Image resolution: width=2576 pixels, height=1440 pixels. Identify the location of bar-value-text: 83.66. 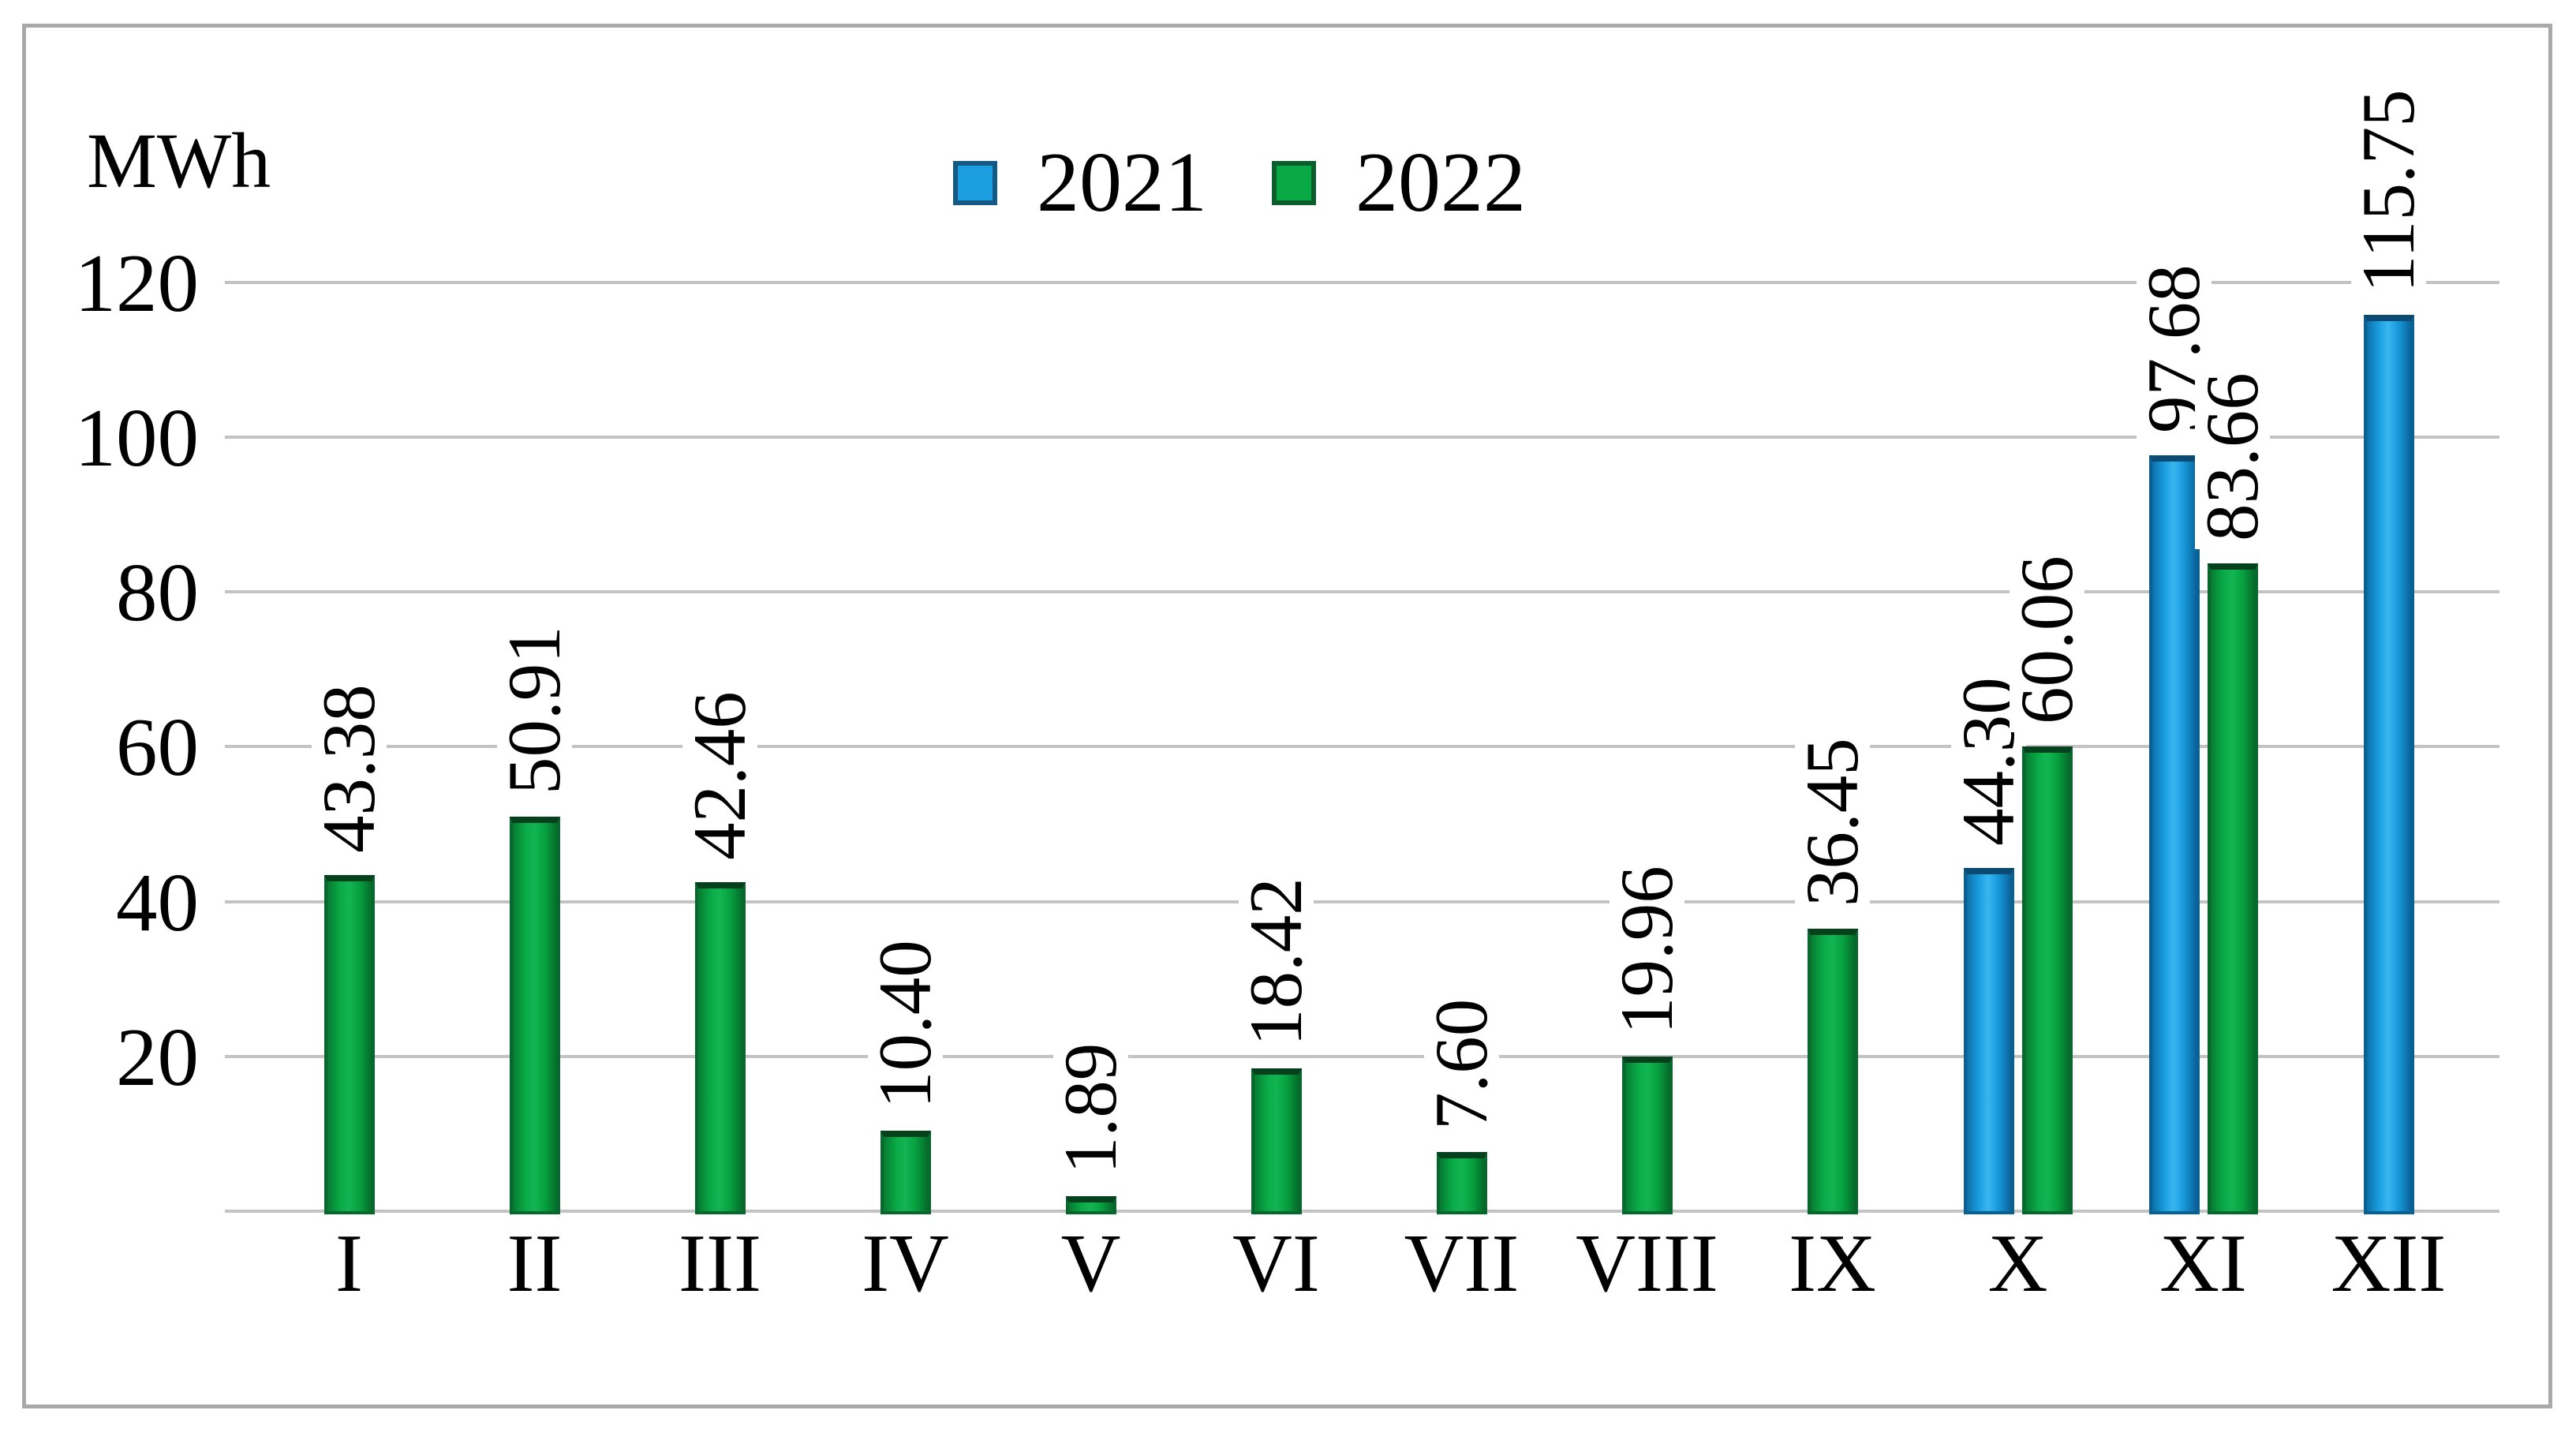
(2232, 457).